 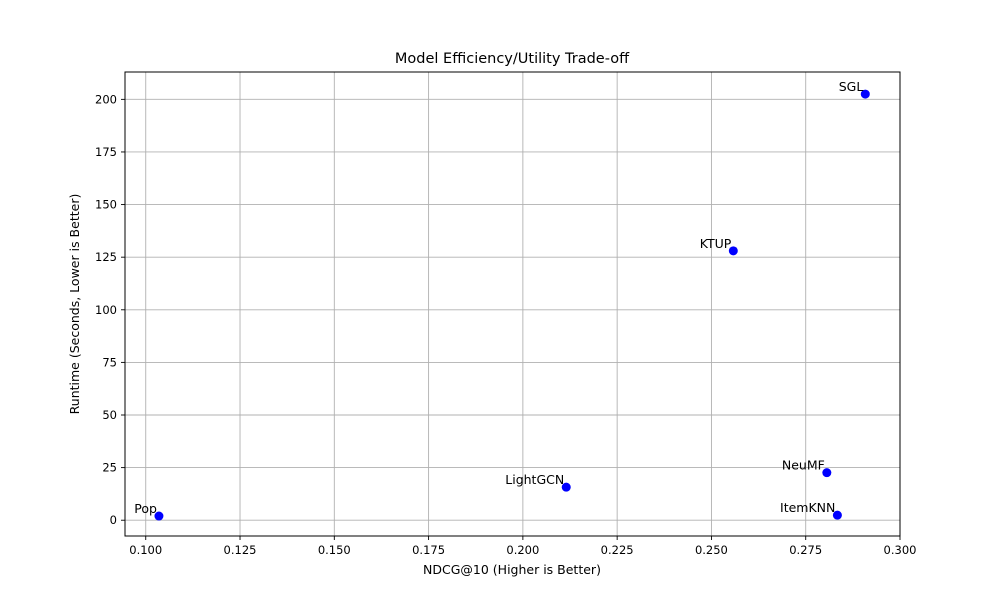 I want to click on y-axis-ticks: 0 25 50 75 100 125 150 175 200, so click(x=110, y=309).